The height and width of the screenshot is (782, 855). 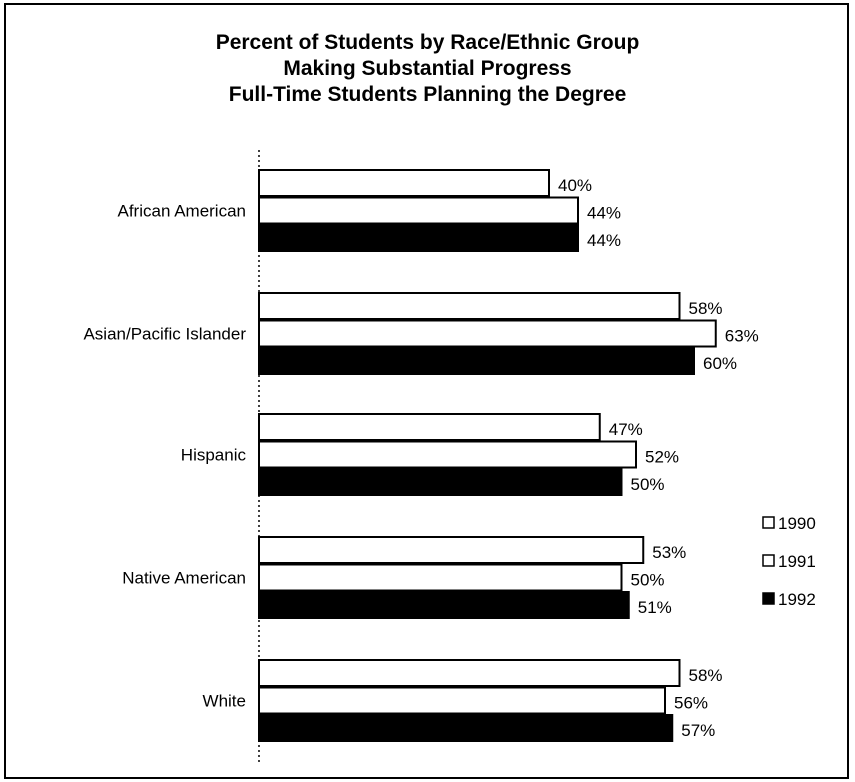 I want to click on legend-swatch-1992, so click(x=768, y=598).